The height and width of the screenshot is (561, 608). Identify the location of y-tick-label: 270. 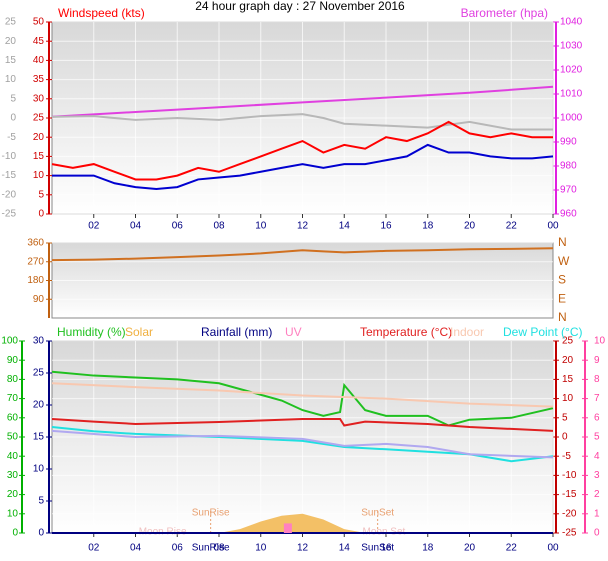
(35, 261).